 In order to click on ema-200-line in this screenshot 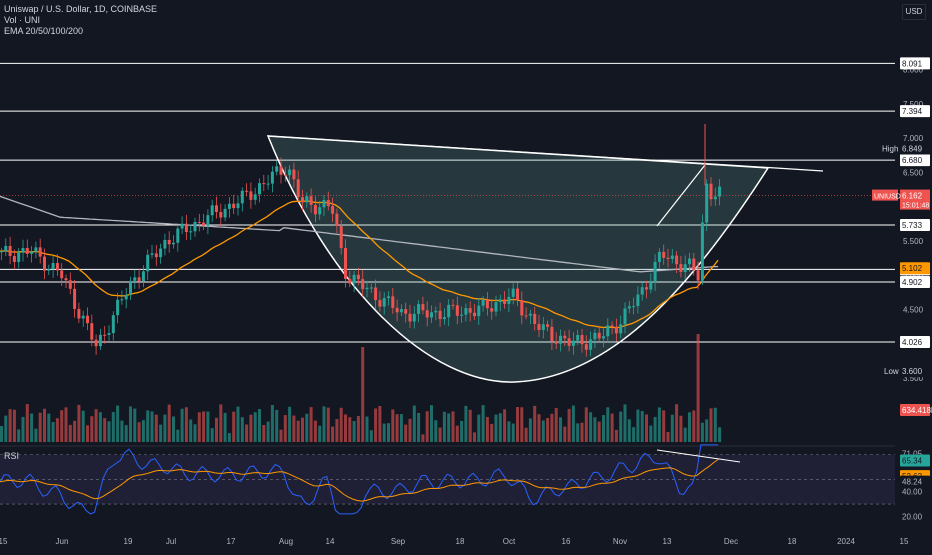, I will do `click(359, 234)`.